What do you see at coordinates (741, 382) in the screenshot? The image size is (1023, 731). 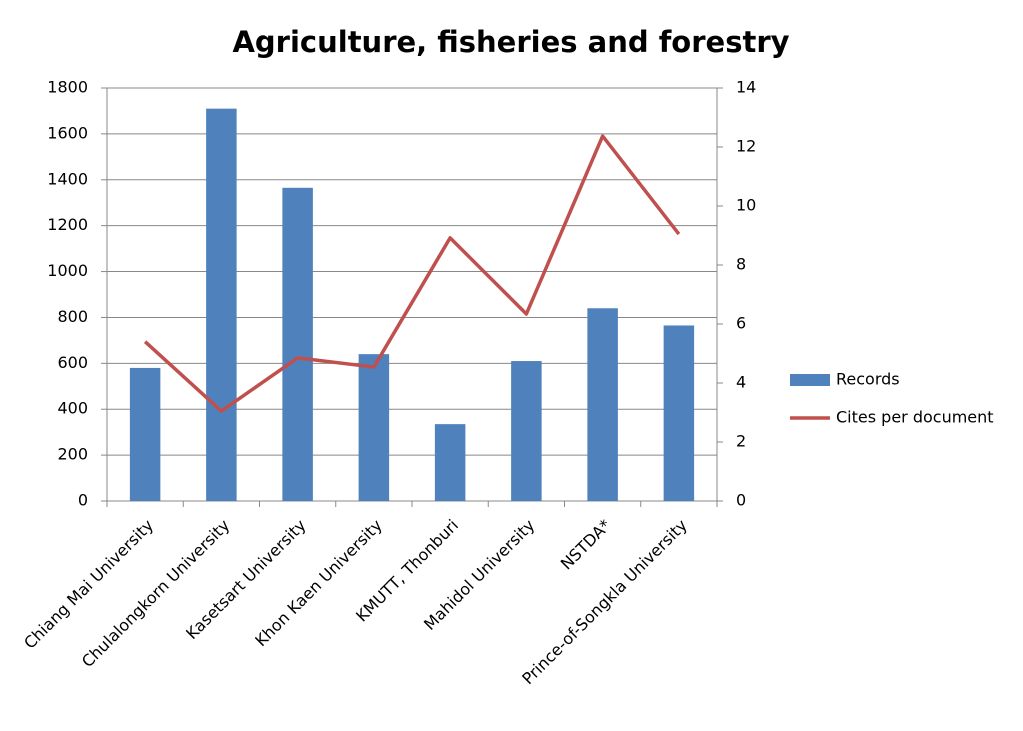 I see `y2-tick-label: 4` at bounding box center [741, 382].